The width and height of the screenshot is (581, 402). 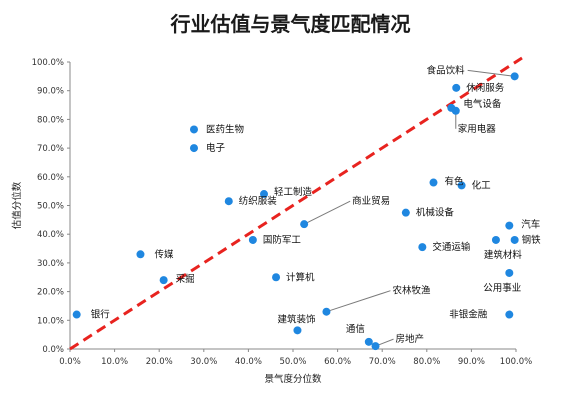 What do you see at coordinates (485, 88) in the screenshot?
I see `point-label: 休闲服务` at bounding box center [485, 88].